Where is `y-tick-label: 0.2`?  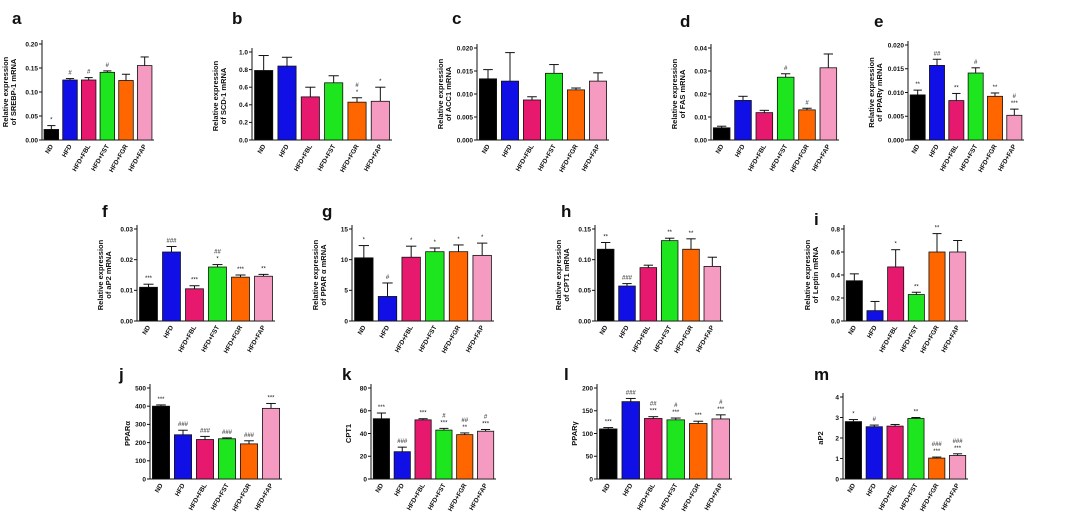
y-tick-label: 0.2 is located at coordinates (835, 298).